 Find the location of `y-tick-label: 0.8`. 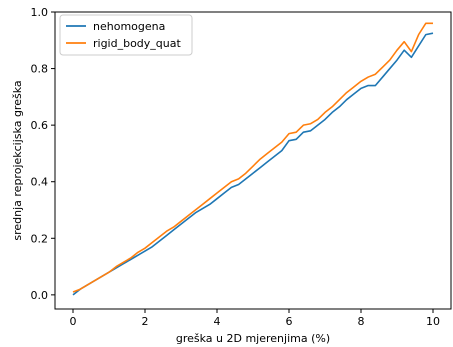

y-tick-label: 0.8 is located at coordinates (40, 69).